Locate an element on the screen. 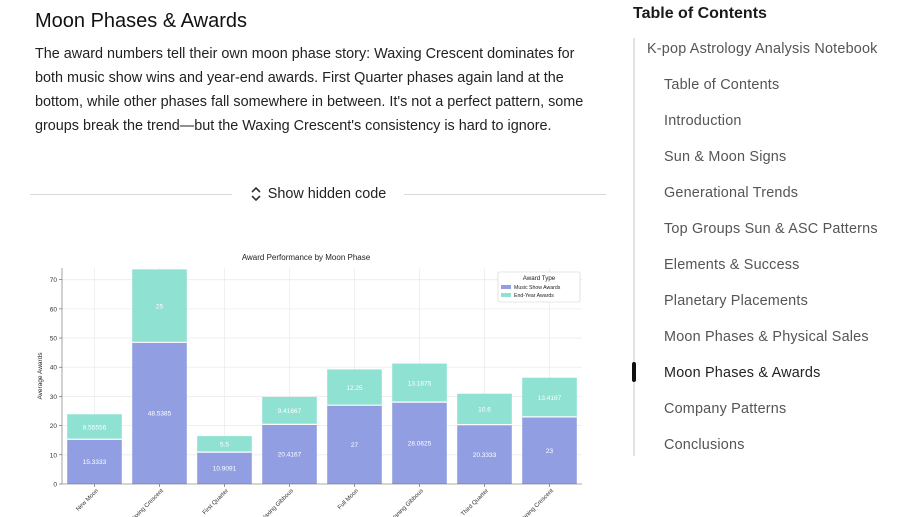 The image size is (900, 517). bar-value-label: 15.3333 is located at coordinates (95, 462).